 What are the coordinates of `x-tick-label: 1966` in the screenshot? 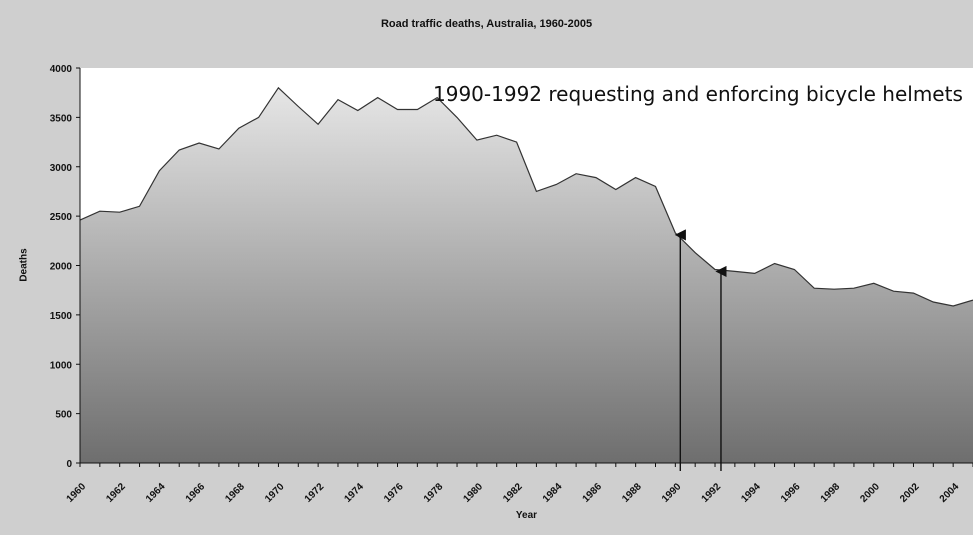 It's located at (196, 493).